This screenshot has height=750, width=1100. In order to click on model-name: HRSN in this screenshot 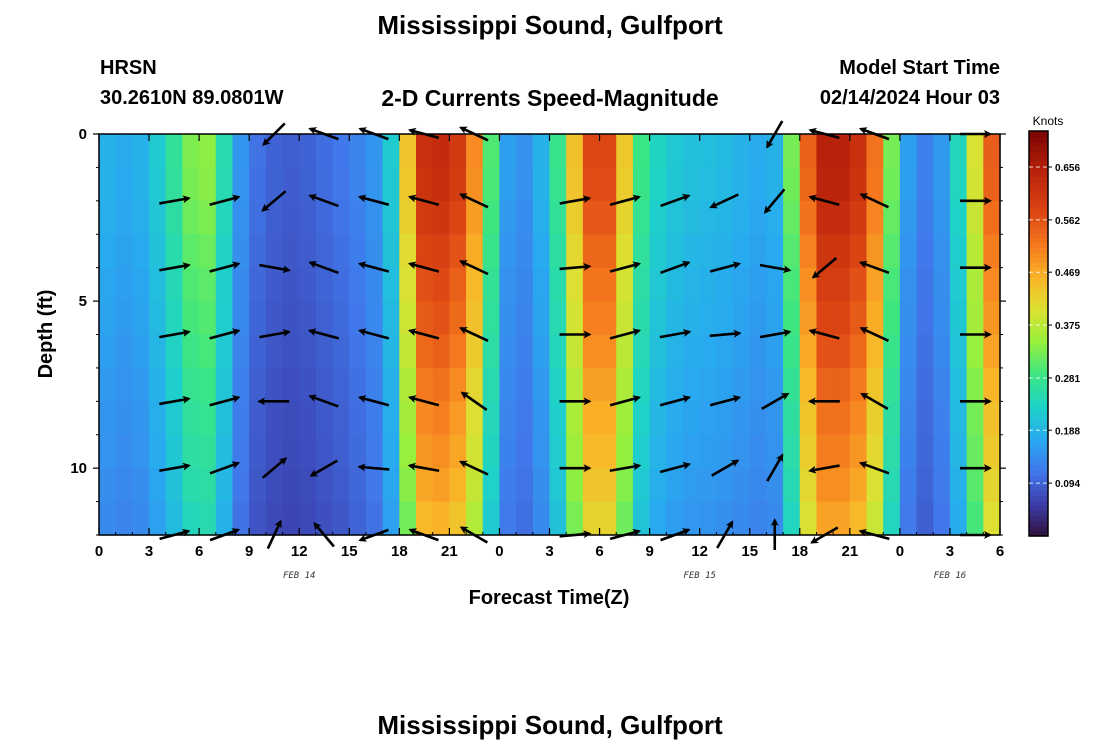, I will do `click(128, 68)`.